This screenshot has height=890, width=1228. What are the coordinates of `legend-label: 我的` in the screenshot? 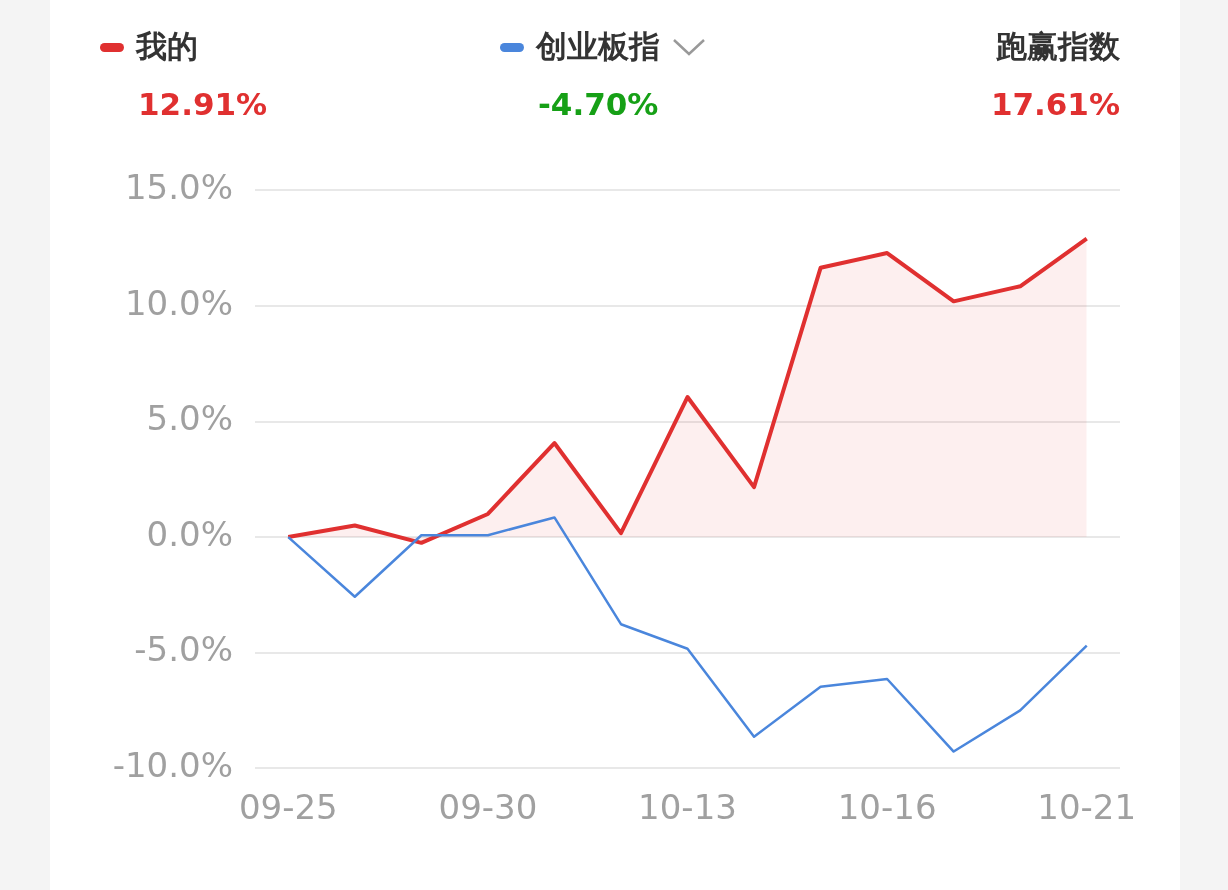 It's located at (167, 46).